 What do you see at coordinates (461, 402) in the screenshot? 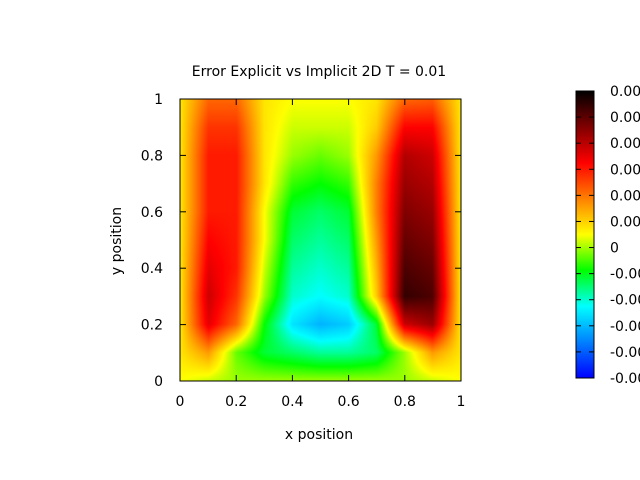
I see `x-tick-label: 1` at bounding box center [461, 402].